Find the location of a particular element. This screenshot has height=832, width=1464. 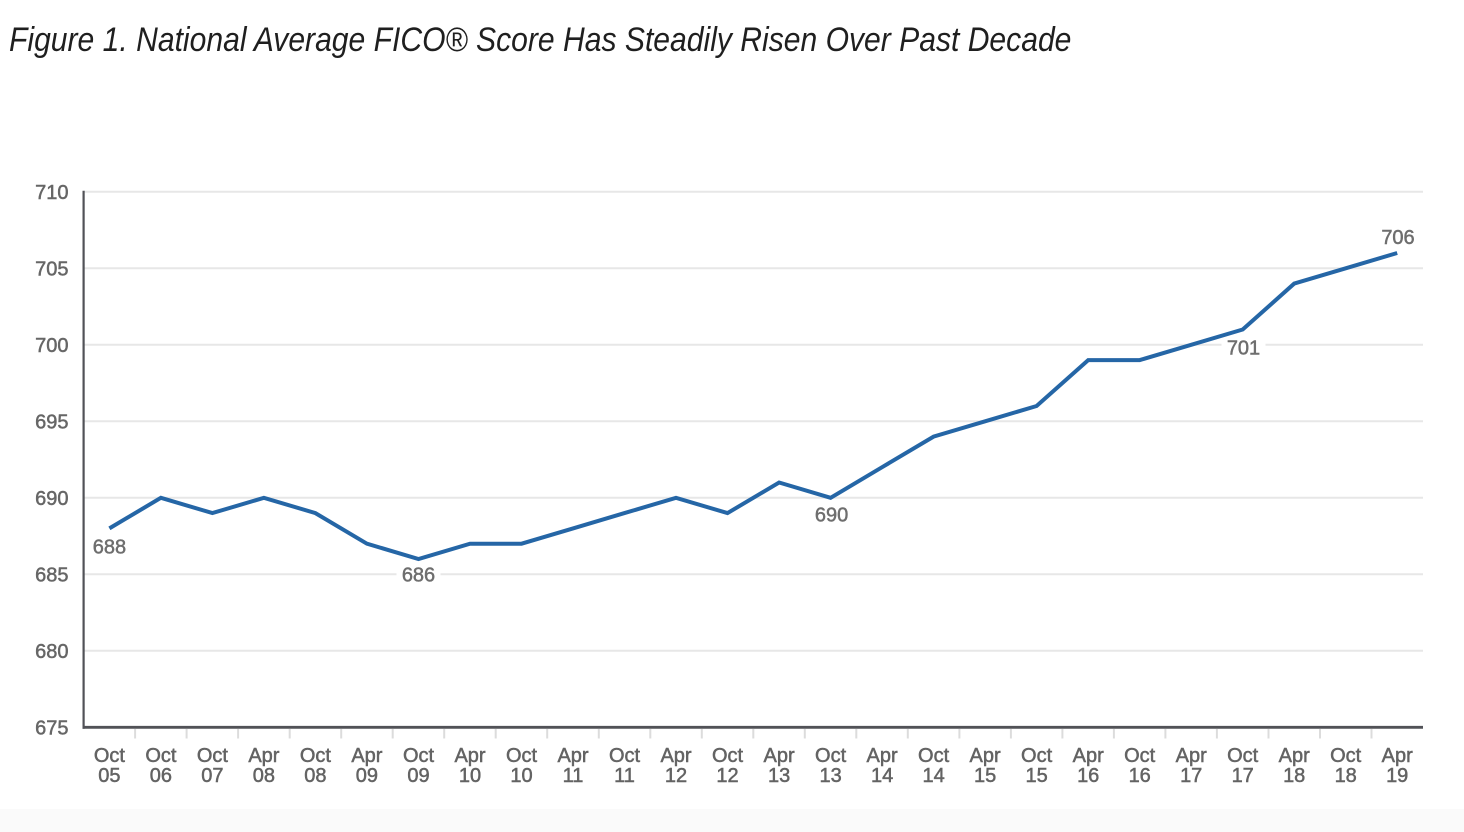

svg-text: 710 is located at coordinates (51, 193).